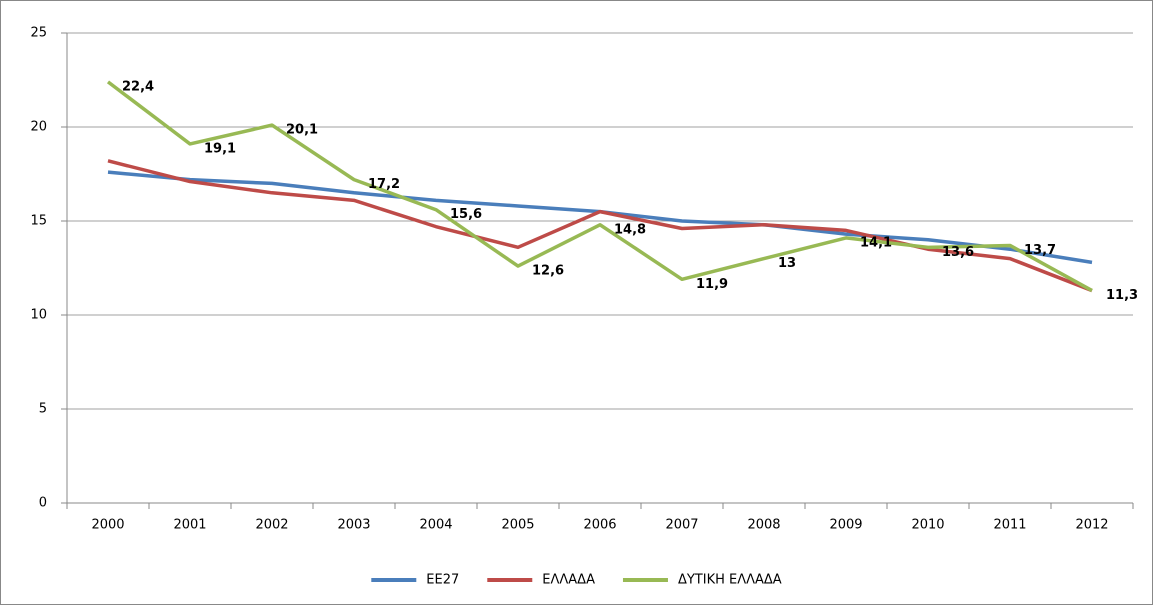 The width and height of the screenshot is (1159, 607). Describe the element at coordinates (1091, 525) in the screenshot. I see `x-tick-label: 2012` at that location.